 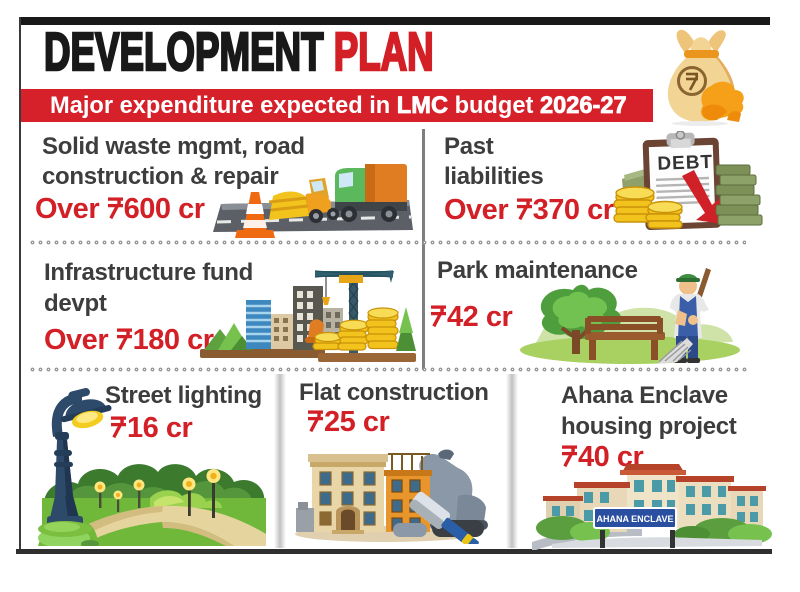 I want to click on svg-text: DEBT, so click(x=685, y=163).